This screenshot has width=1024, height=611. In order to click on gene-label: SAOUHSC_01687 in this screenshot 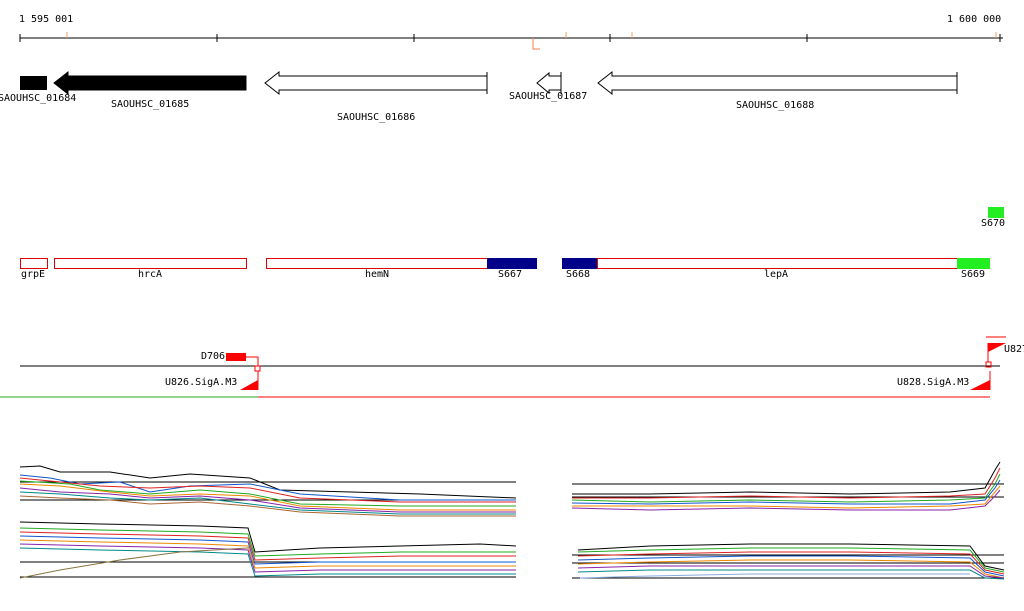, I will do `click(548, 96)`.